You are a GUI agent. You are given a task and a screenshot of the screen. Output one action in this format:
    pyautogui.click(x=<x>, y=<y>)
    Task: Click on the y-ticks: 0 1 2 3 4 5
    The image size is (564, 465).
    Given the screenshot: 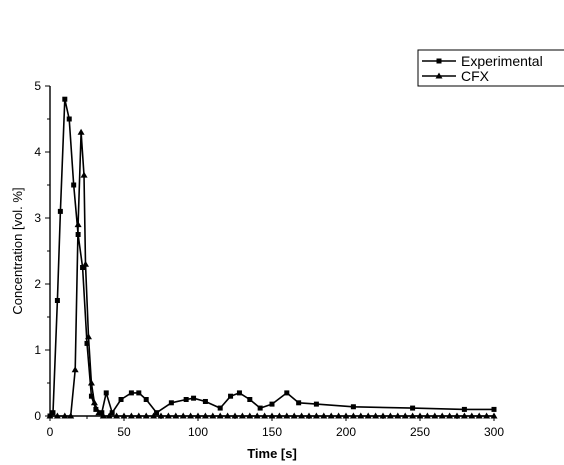 What is the action you would take?
    pyautogui.click(x=42, y=251)
    